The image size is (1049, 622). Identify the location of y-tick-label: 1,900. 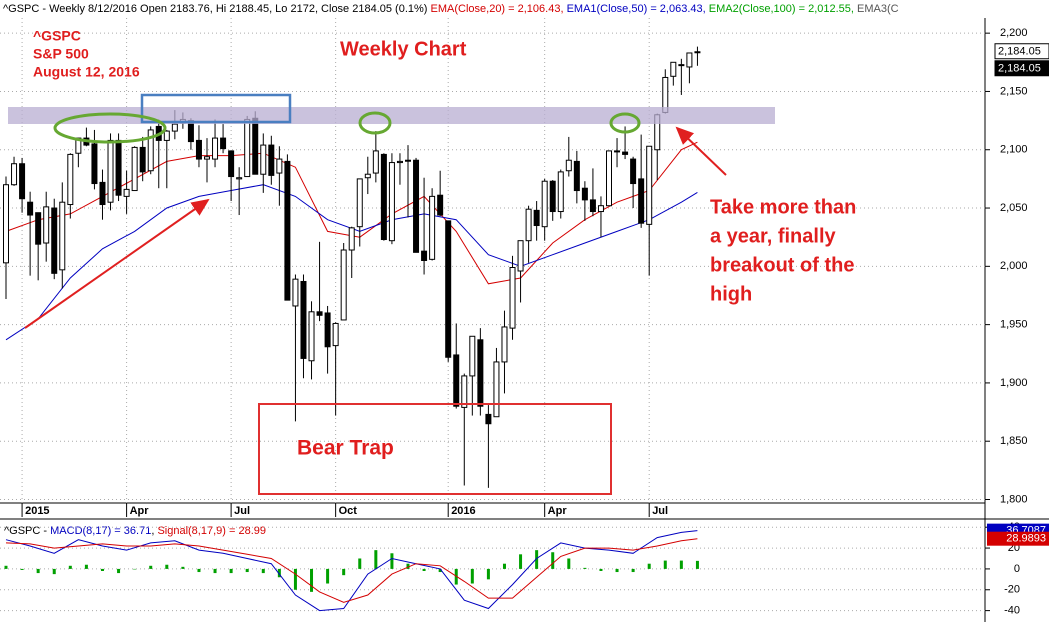
(1014, 383).